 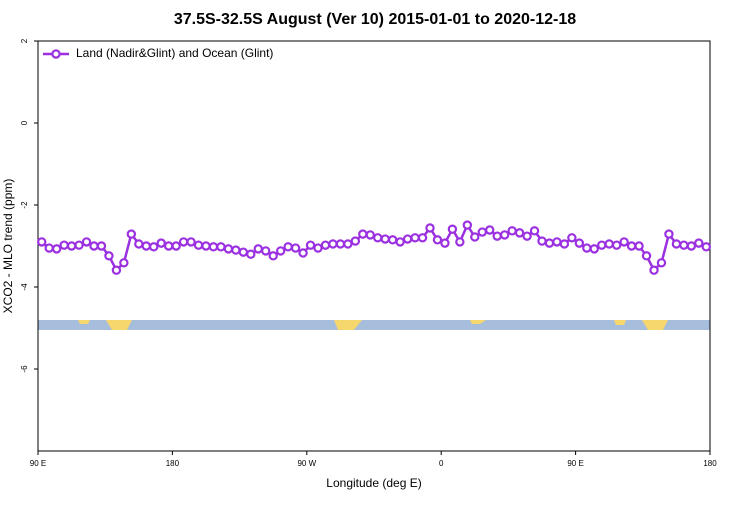 I want to click on y-axis-label: XCO2 - MLO trend (ppm), so click(x=8, y=246).